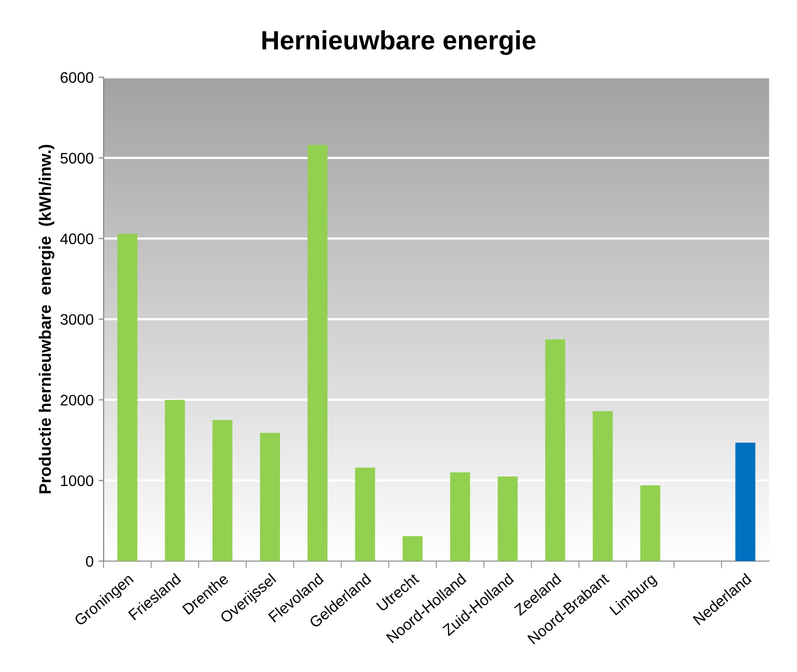 Image resolution: width=797 pixels, height=672 pixels. What do you see at coordinates (77, 400) in the screenshot?
I see `y-tick-label: 2000` at bounding box center [77, 400].